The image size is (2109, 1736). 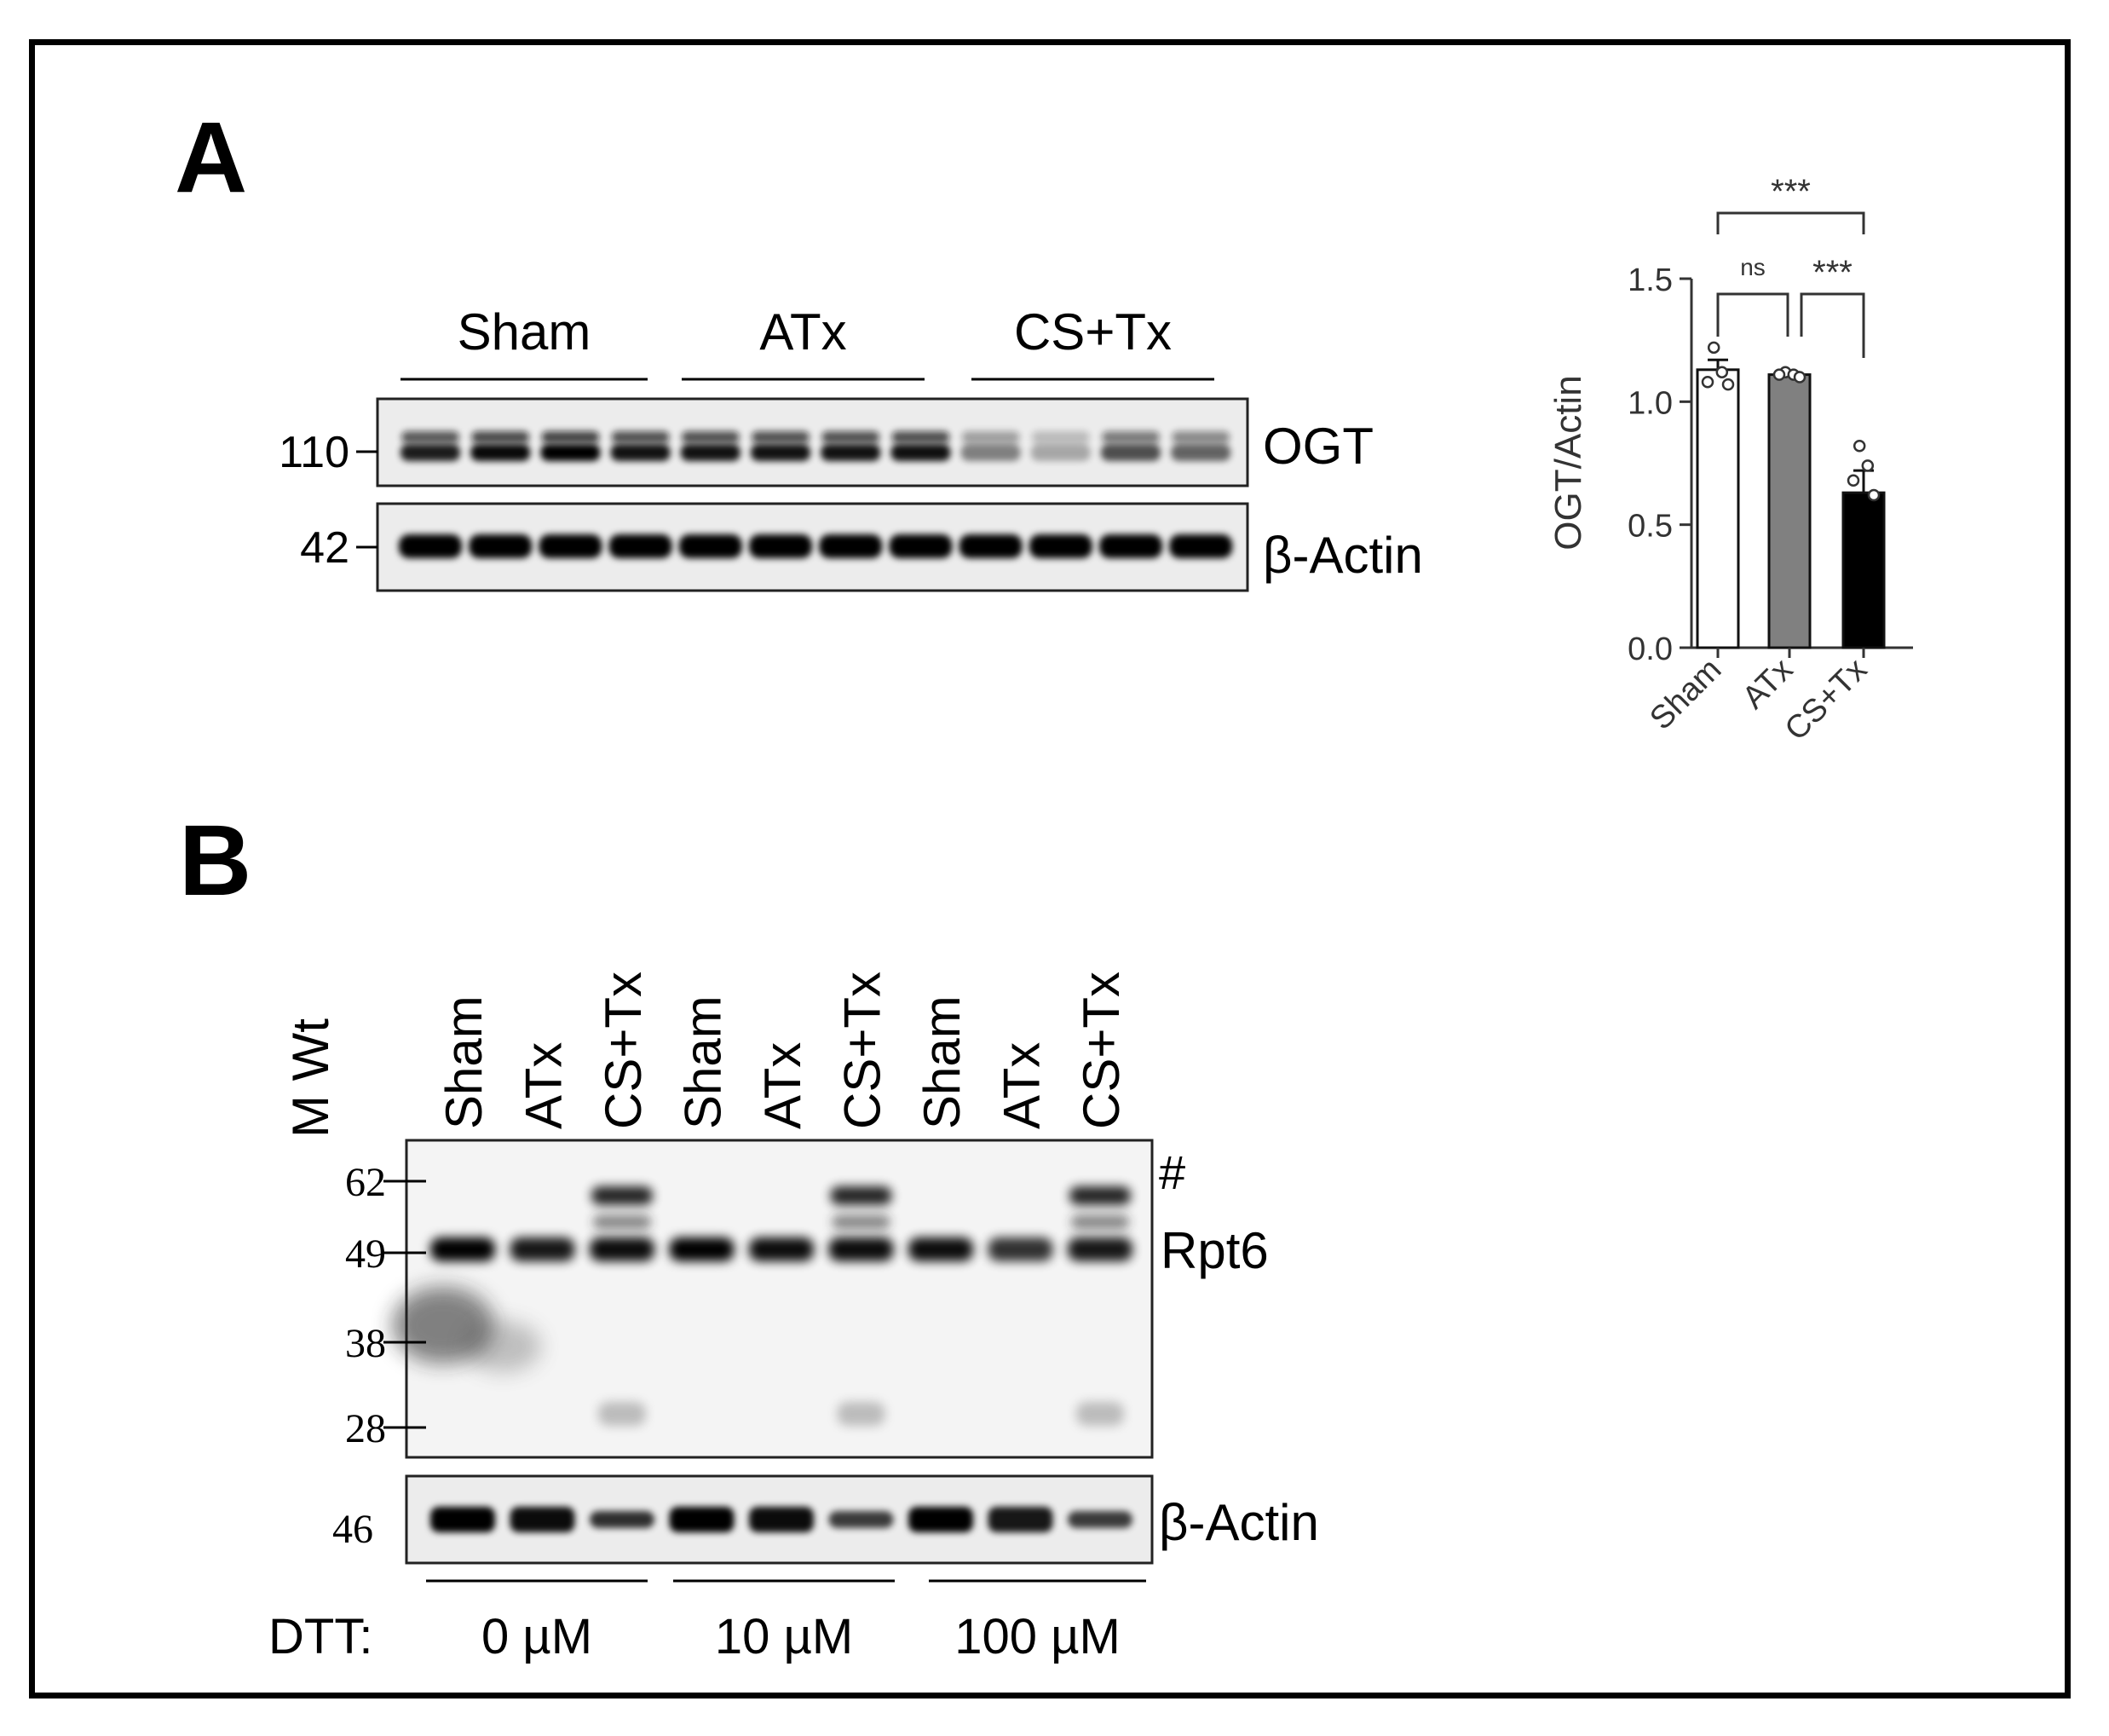 I want to click on bar-atx, so click(x=1789, y=511).